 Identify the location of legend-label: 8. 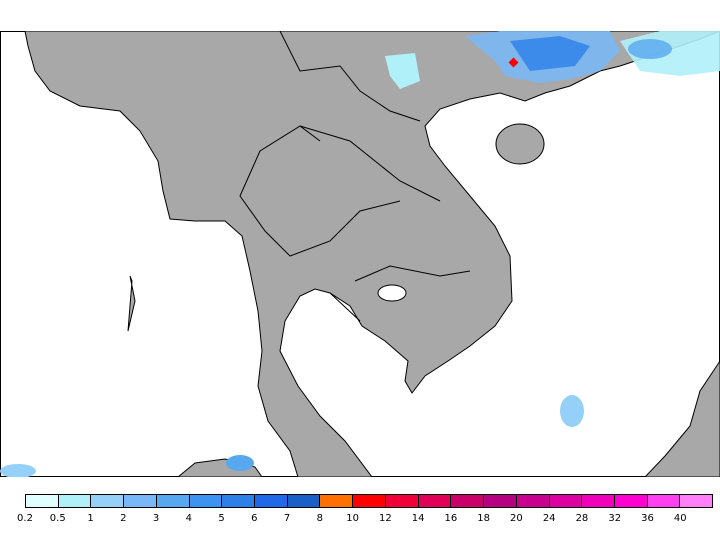
(320, 518).